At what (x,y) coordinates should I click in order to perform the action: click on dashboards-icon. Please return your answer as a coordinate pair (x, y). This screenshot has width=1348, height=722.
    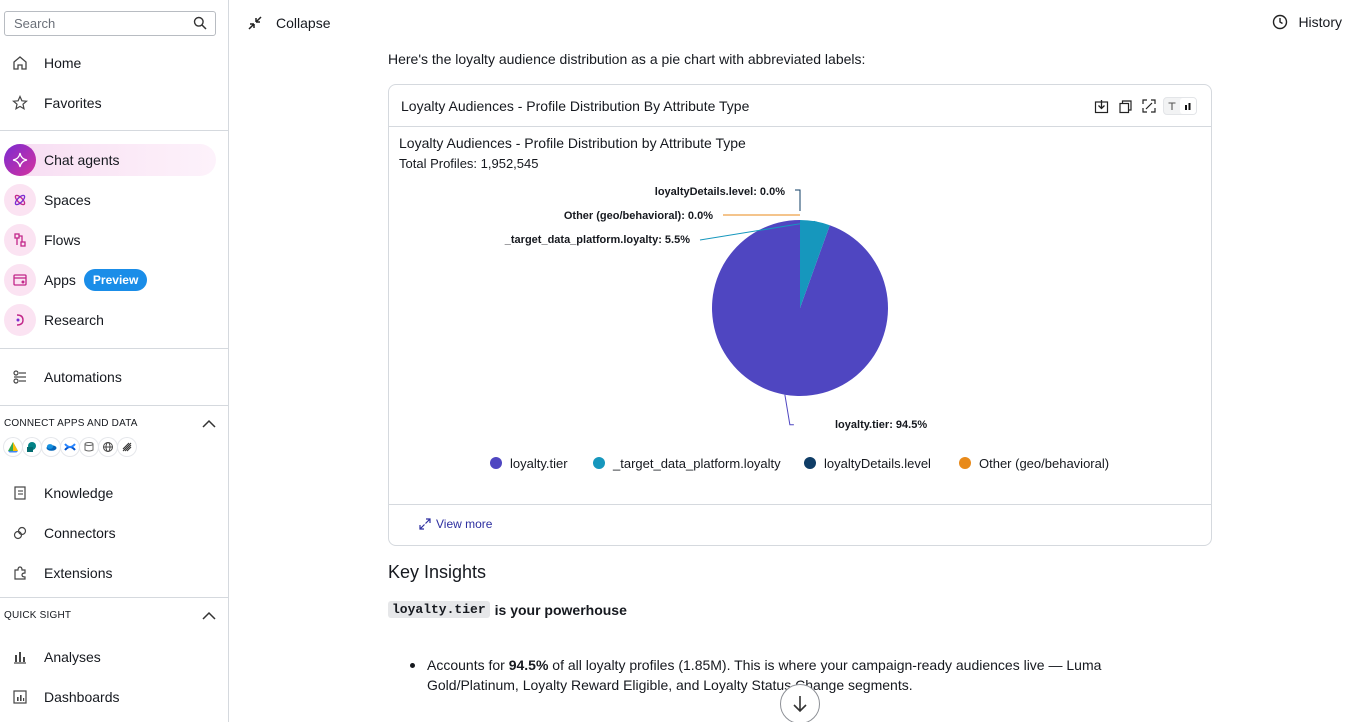
    Looking at the image, I should click on (20, 697).